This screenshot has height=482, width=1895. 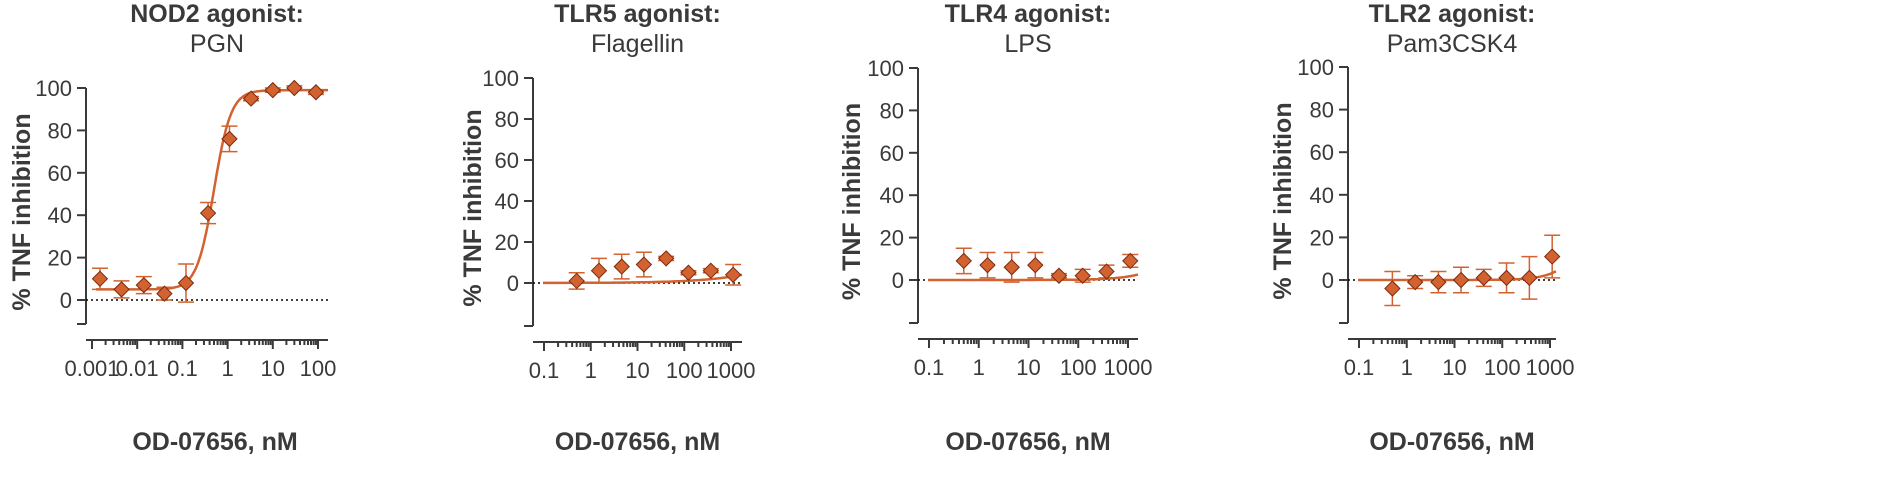 What do you see at coordinates (137, 368) in the screenshot?
I see `x-tick-label: 0.01` at bounding box center [137, 368].